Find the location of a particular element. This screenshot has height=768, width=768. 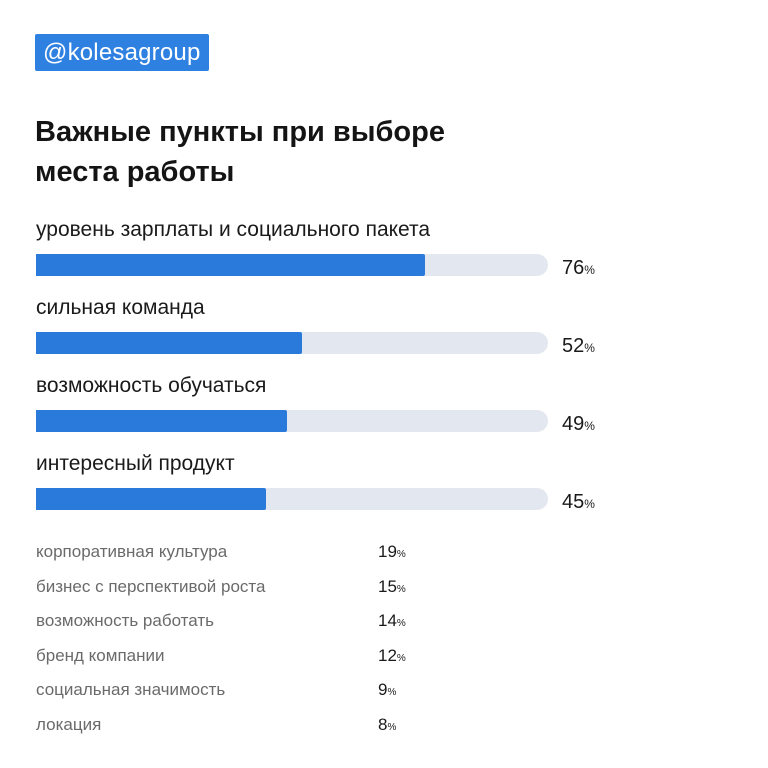

row-value: 9% is located at coordinates (387, 691).